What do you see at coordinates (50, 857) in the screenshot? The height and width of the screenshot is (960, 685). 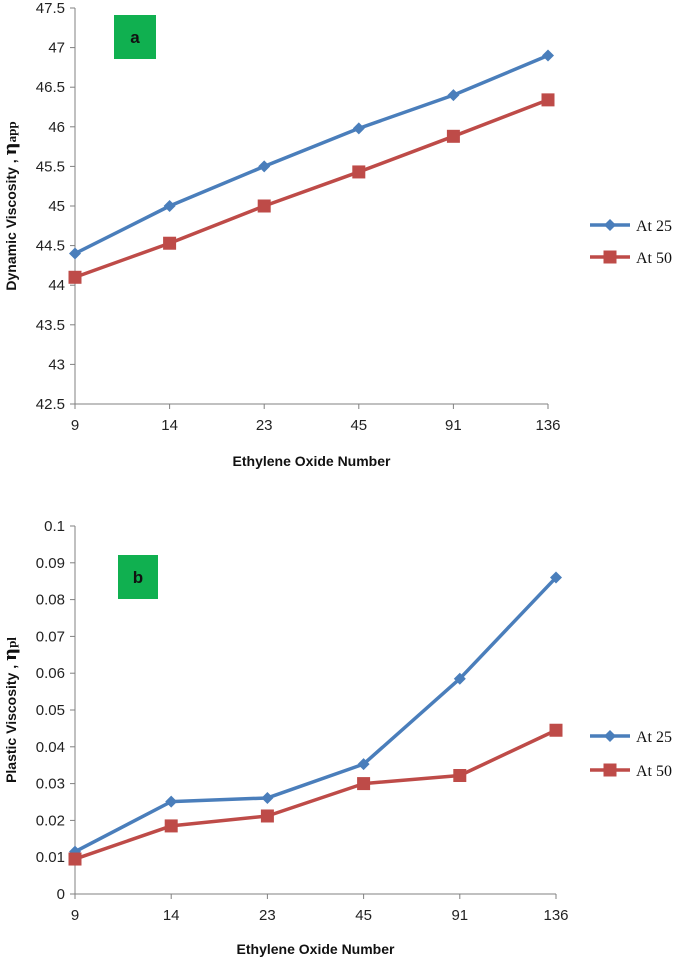 I see `y-tick-label: 0.01` at bounding box center [50, 857].